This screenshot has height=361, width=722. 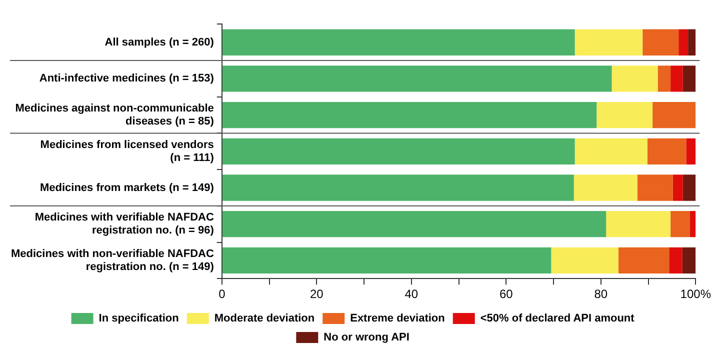 What do you see at coordinates (398, 318) in the screenshot?
I see `legend-label: Extreme deviation` at bounding box center [398, 318].